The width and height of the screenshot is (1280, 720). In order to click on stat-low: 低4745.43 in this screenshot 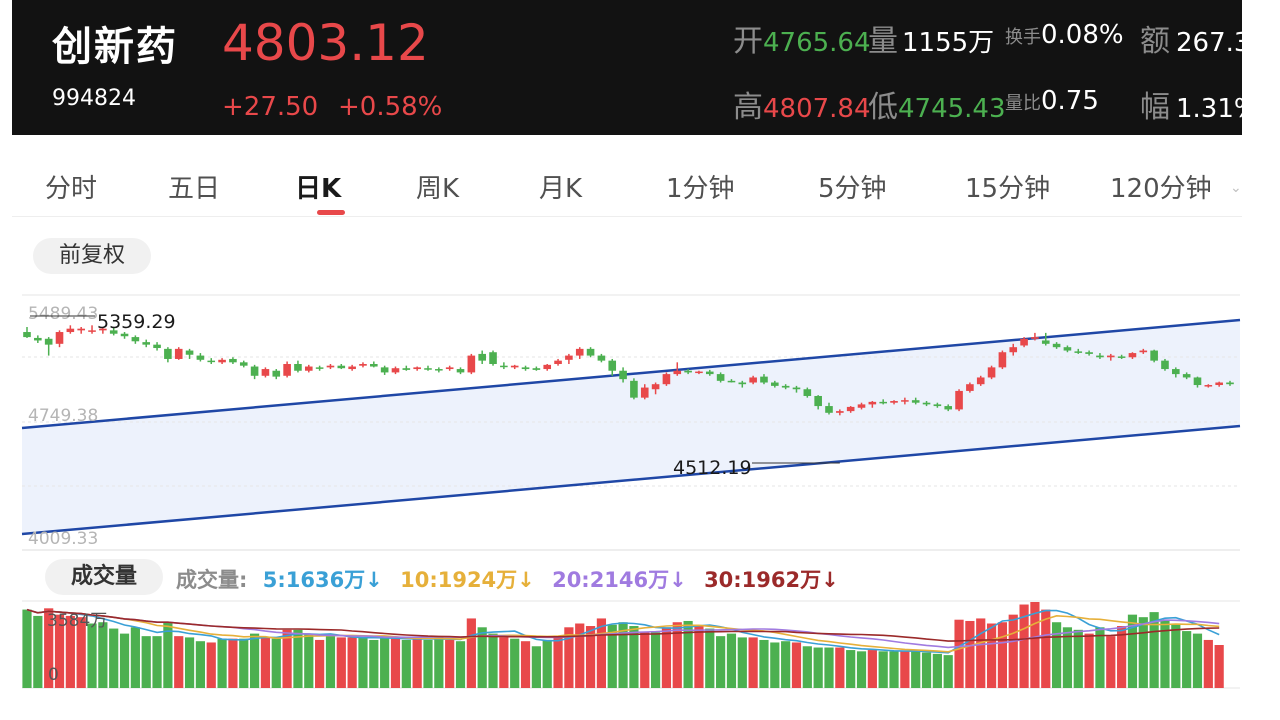, I will do `click(937, 107)`.